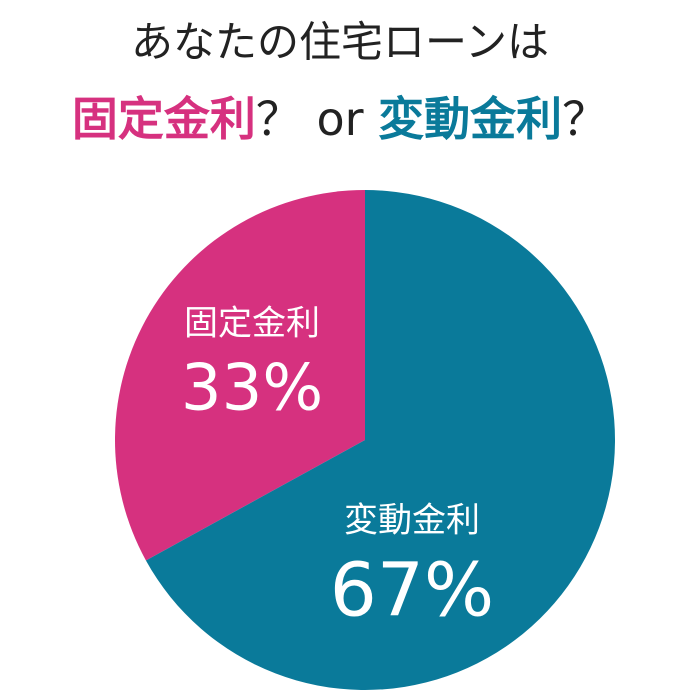  Describe the element at coordinates (585, 119) in the screenshot. I see `subtitle-part: ？` at that location.